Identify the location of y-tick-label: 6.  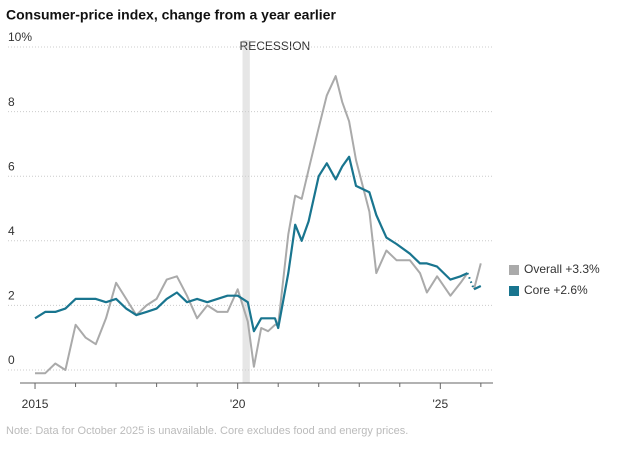
(11, 166).